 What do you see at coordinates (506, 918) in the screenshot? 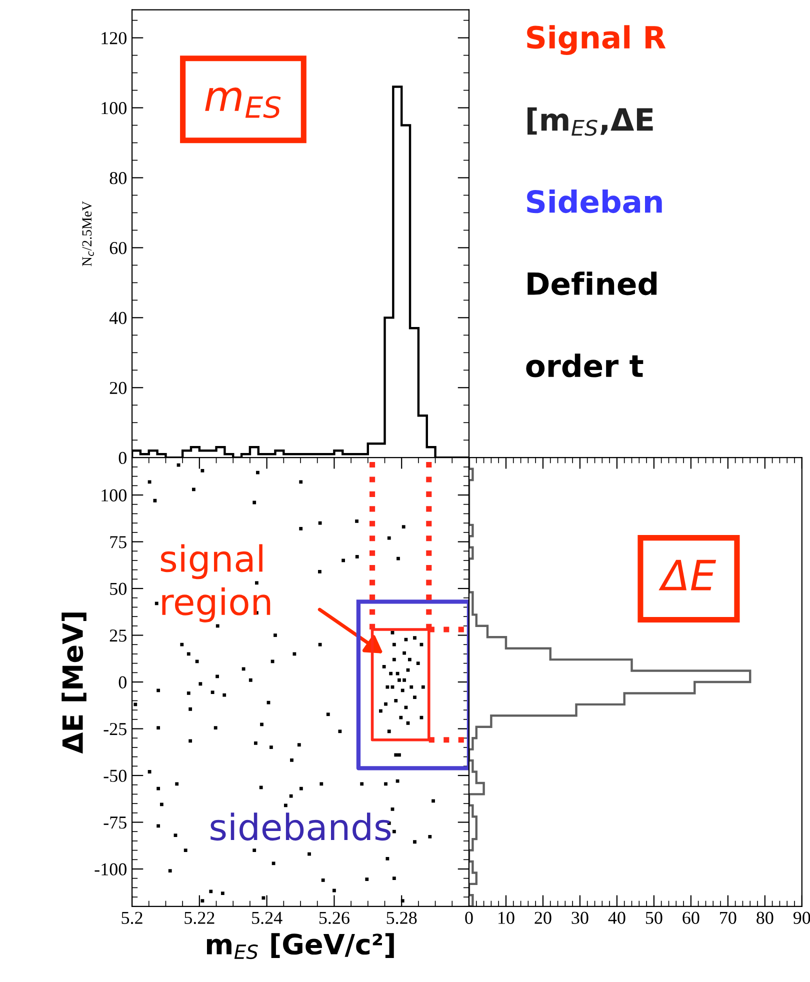
I see `x-tick-label: 10` at bounding box center [506, 918].